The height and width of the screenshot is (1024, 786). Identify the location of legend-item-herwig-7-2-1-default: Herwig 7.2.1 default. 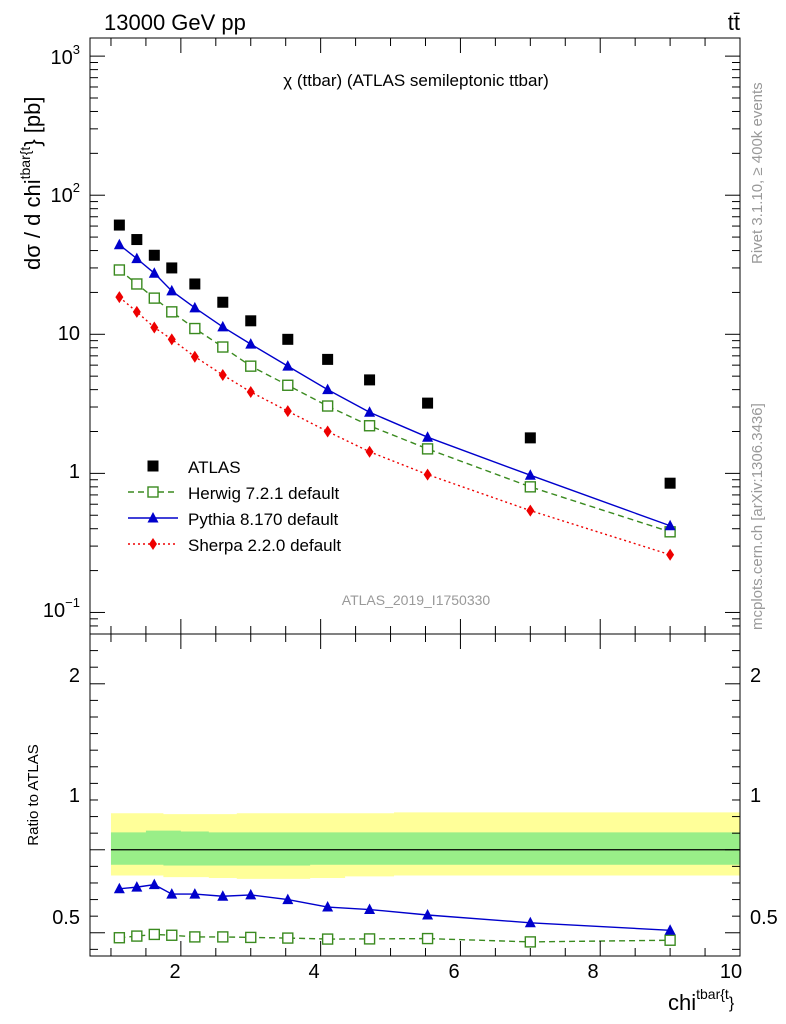
(233, 493).